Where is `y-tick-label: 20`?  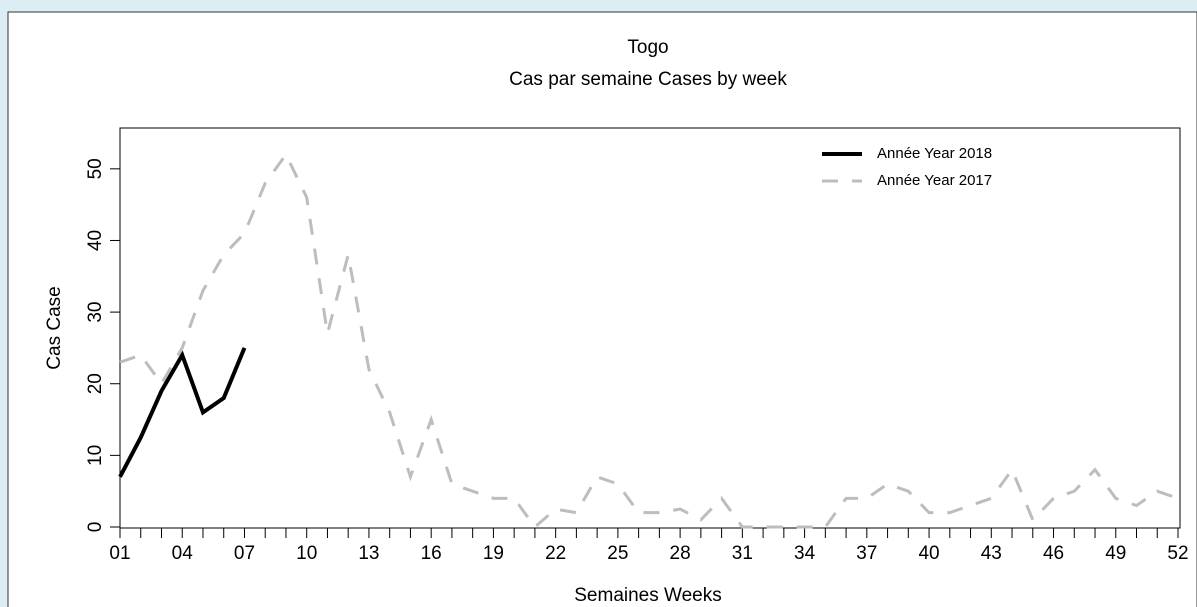 y-tick-label: 20 is located at coordinates (95, 383).